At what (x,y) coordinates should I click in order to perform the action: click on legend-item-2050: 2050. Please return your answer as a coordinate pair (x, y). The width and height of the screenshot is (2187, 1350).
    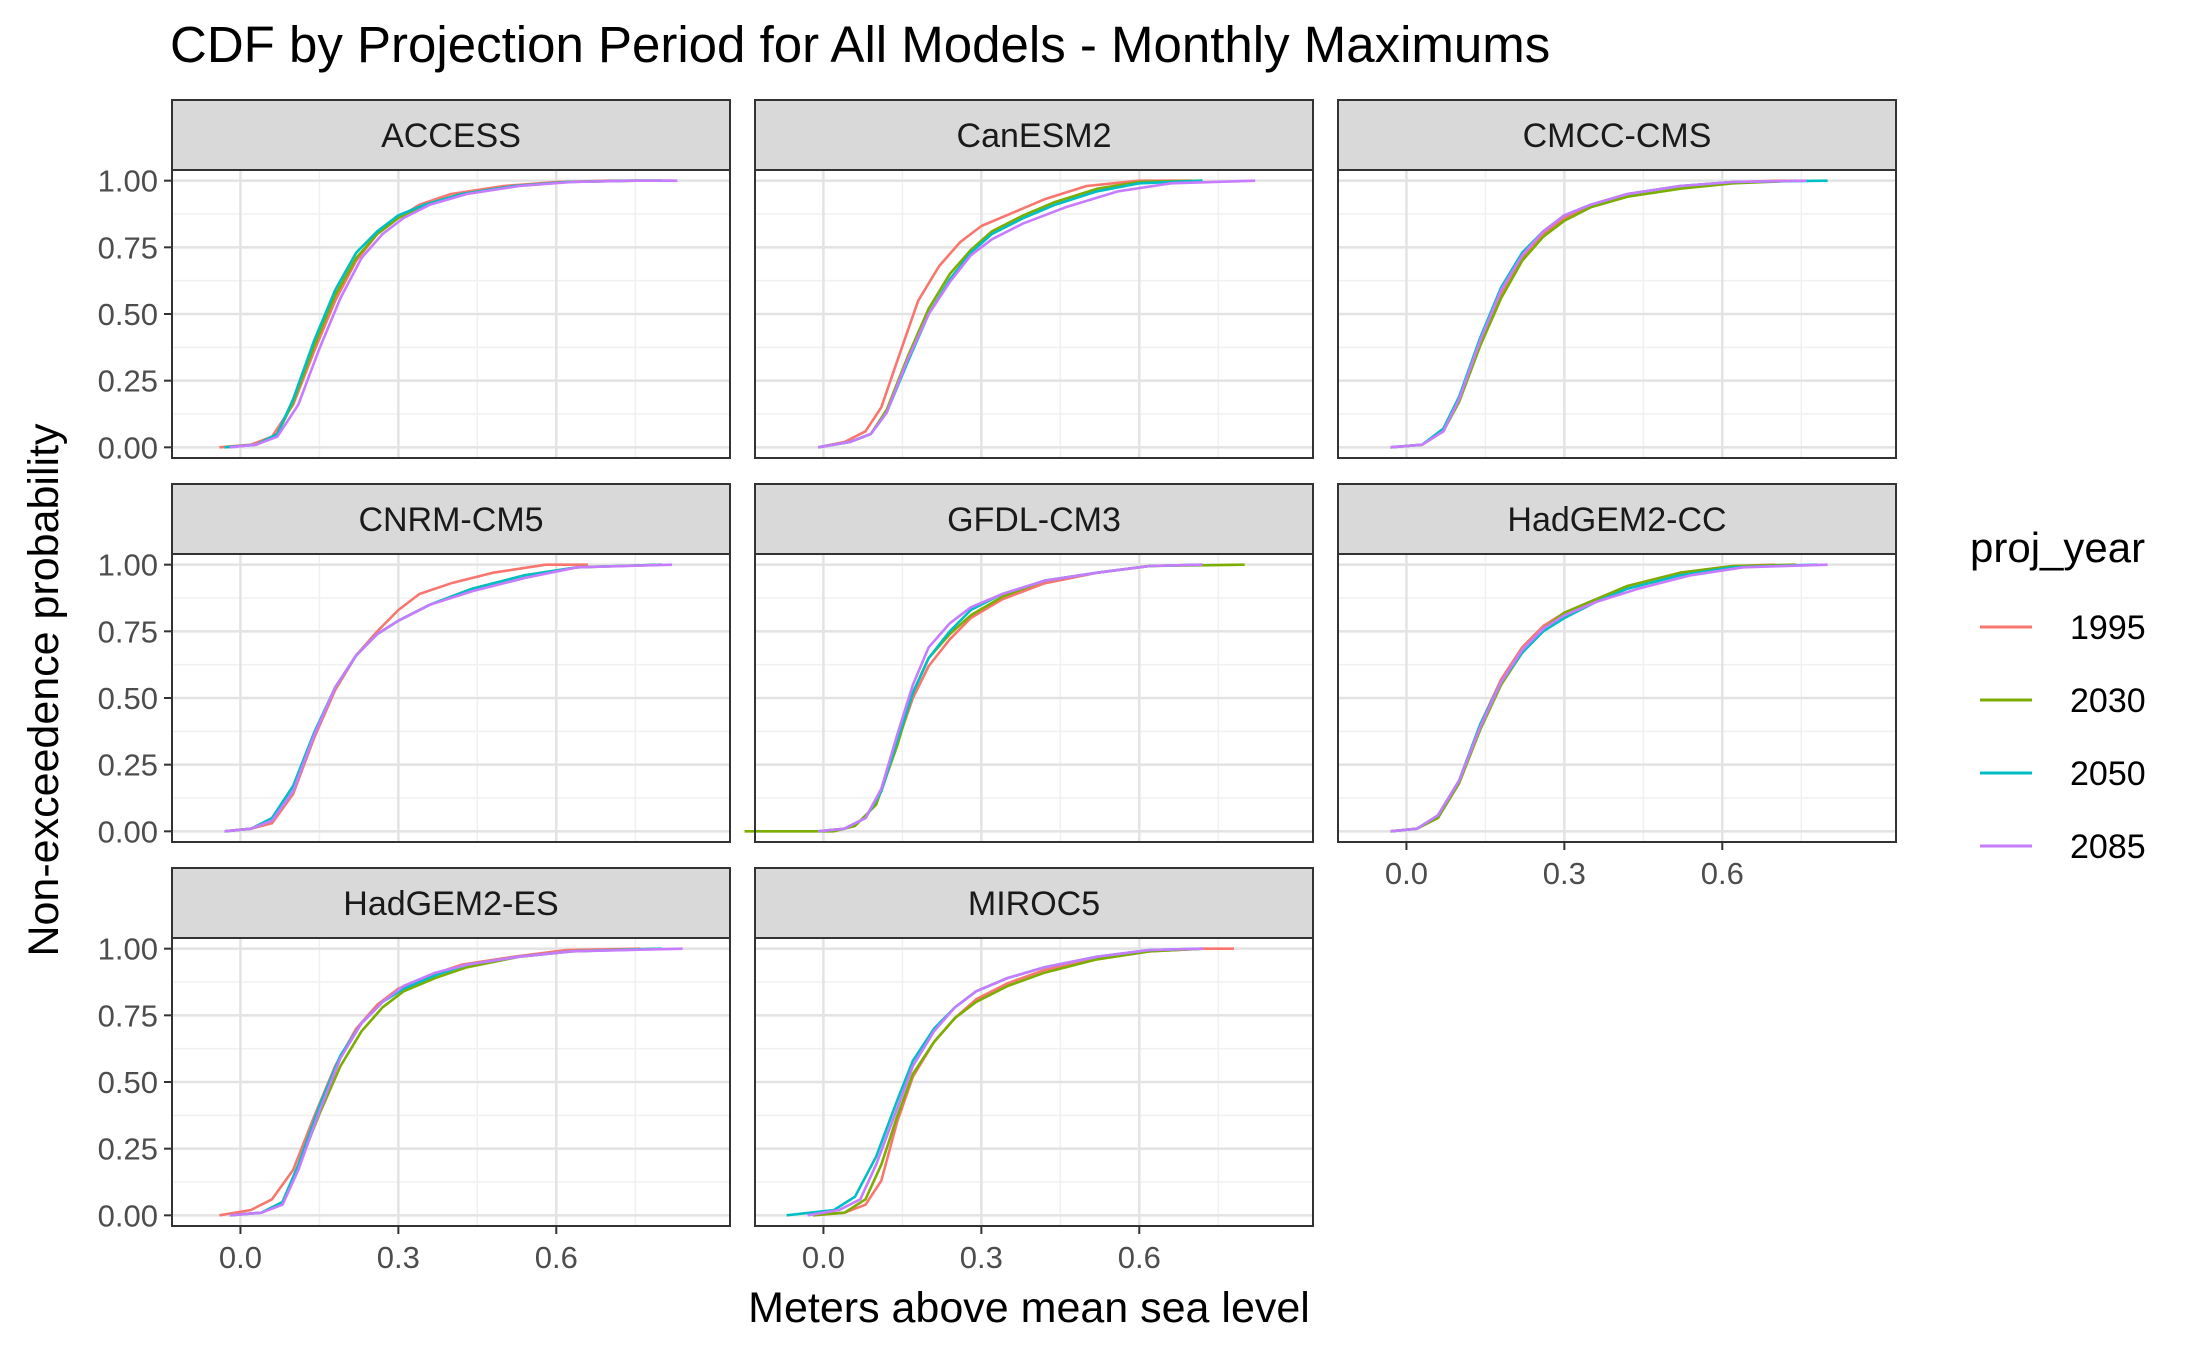
    Looking at the image, I should click on (2063, 774).